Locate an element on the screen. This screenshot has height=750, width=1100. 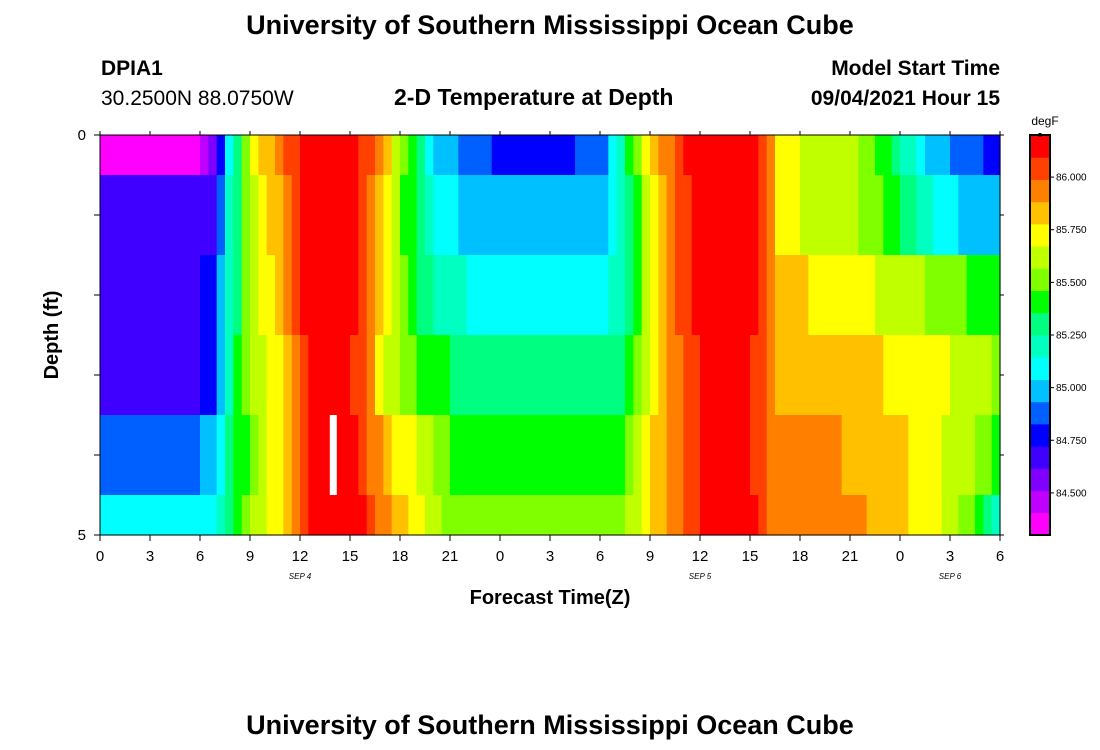
station-coordinates: 30.2500N 88.0750W is located at coordinates (197, 98).